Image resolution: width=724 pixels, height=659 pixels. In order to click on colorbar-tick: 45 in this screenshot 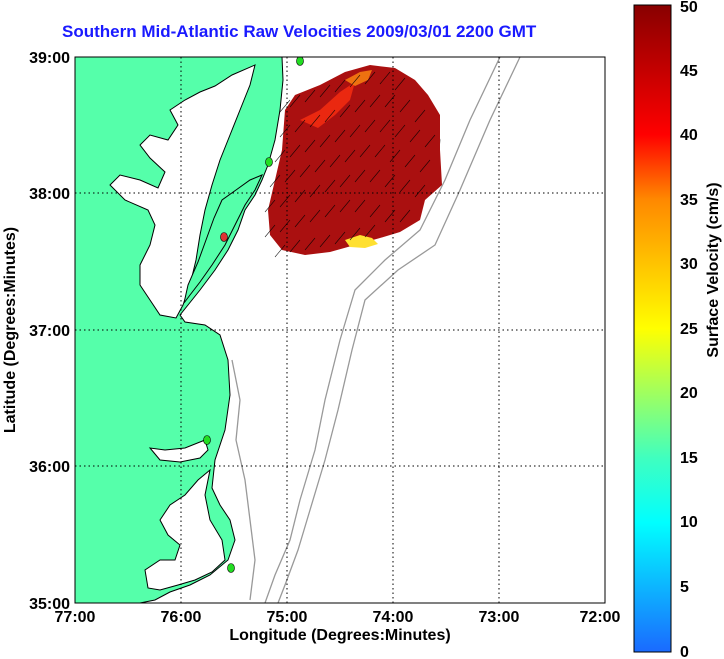, I will do `click(689, 71)`.